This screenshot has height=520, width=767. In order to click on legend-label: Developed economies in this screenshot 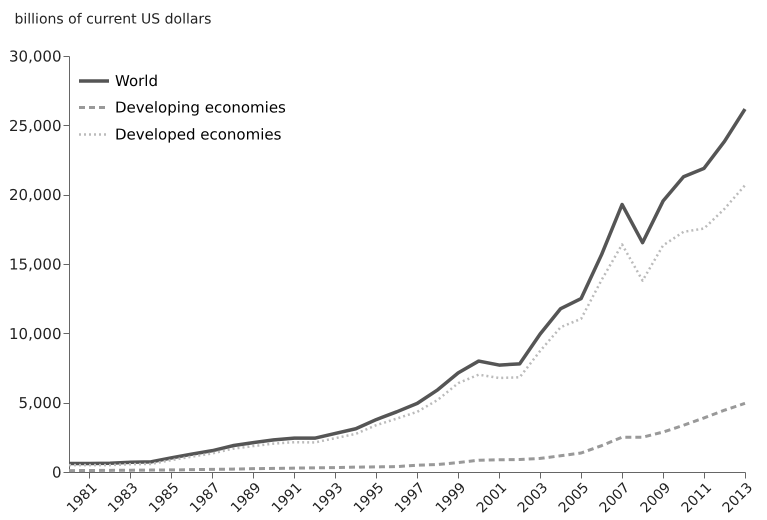, I will do `click(198, 135)`.